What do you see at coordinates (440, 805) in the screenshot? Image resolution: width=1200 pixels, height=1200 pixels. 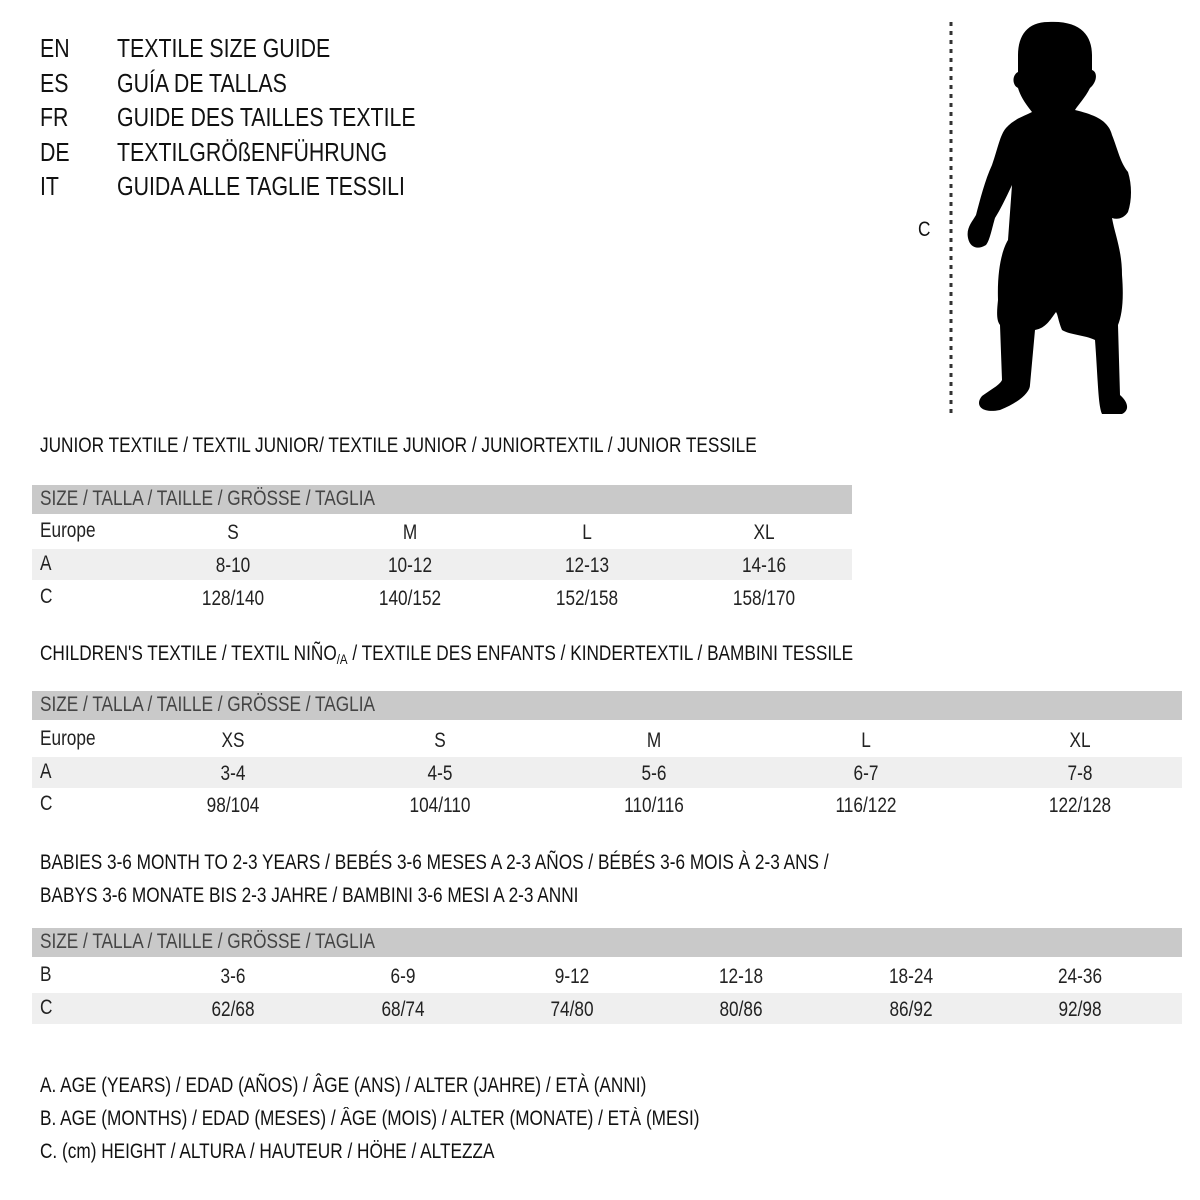 I see `table-cell: 104/110` at bounding box center [440, 805].